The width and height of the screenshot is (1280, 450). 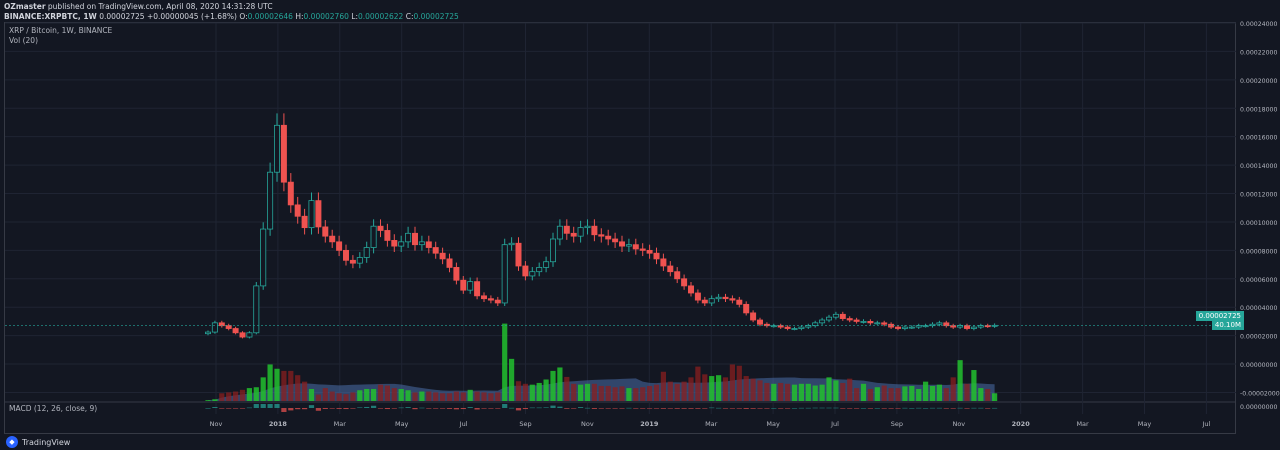 I want to click on price-tick-label: 0.00022000, so click(x=1258, y=52).